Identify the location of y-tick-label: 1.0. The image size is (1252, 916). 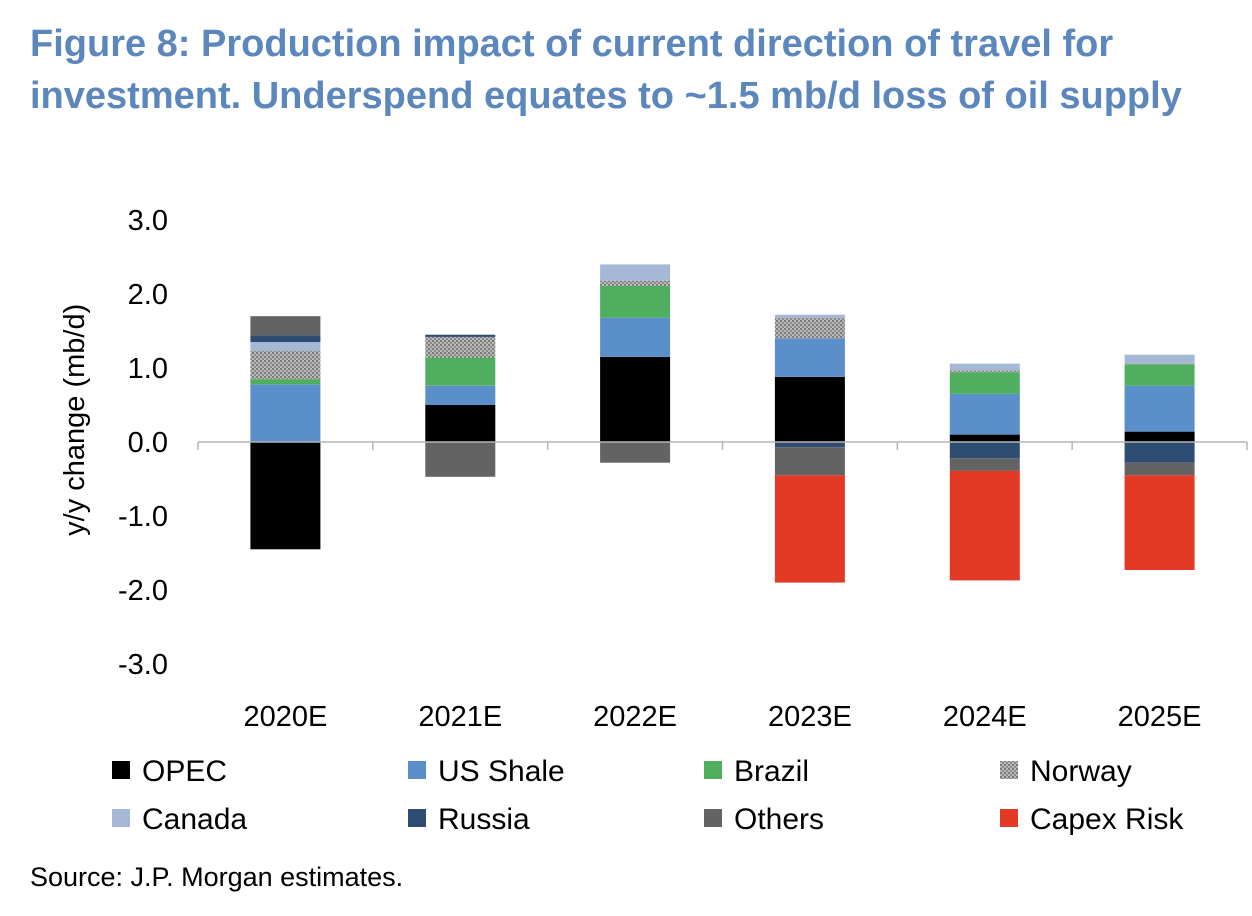
(148, 369).